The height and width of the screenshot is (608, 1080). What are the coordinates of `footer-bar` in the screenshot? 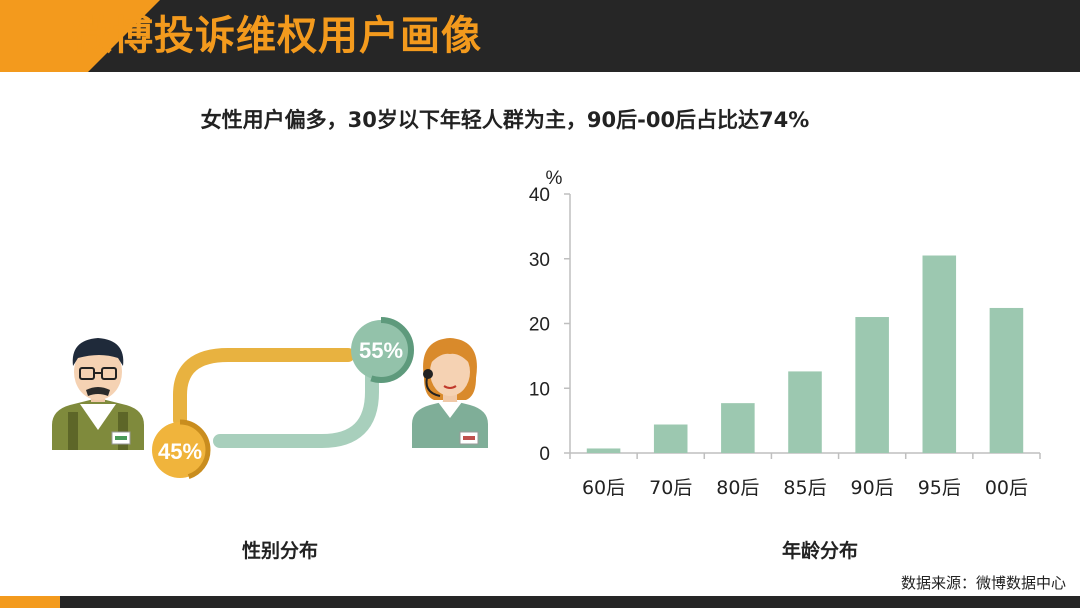 It's located at (540, 602).